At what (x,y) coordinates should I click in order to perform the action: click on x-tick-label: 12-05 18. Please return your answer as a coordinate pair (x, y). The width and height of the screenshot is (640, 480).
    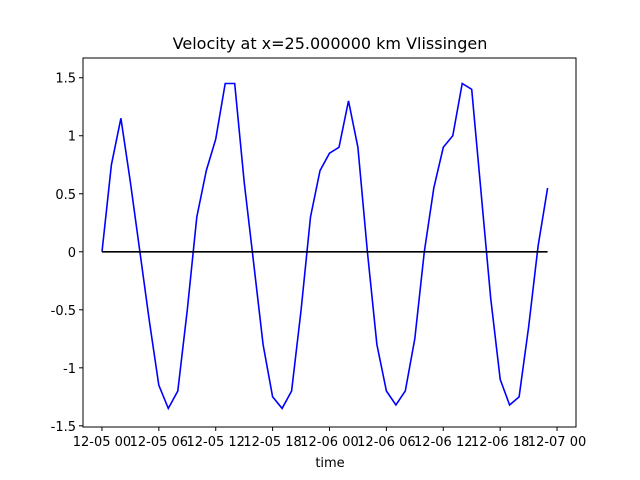
    Looking at the image, I should click on (272, 442).